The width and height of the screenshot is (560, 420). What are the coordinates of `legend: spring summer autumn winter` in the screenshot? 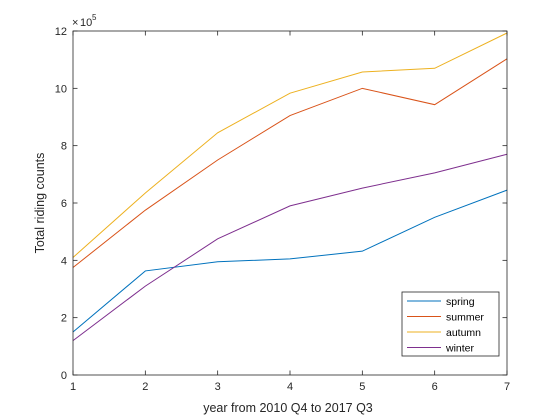 It's located at (450, 324).